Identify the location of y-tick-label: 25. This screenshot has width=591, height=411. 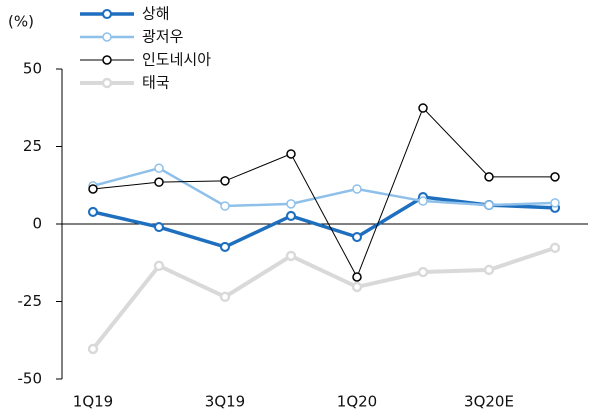
(32, 146).